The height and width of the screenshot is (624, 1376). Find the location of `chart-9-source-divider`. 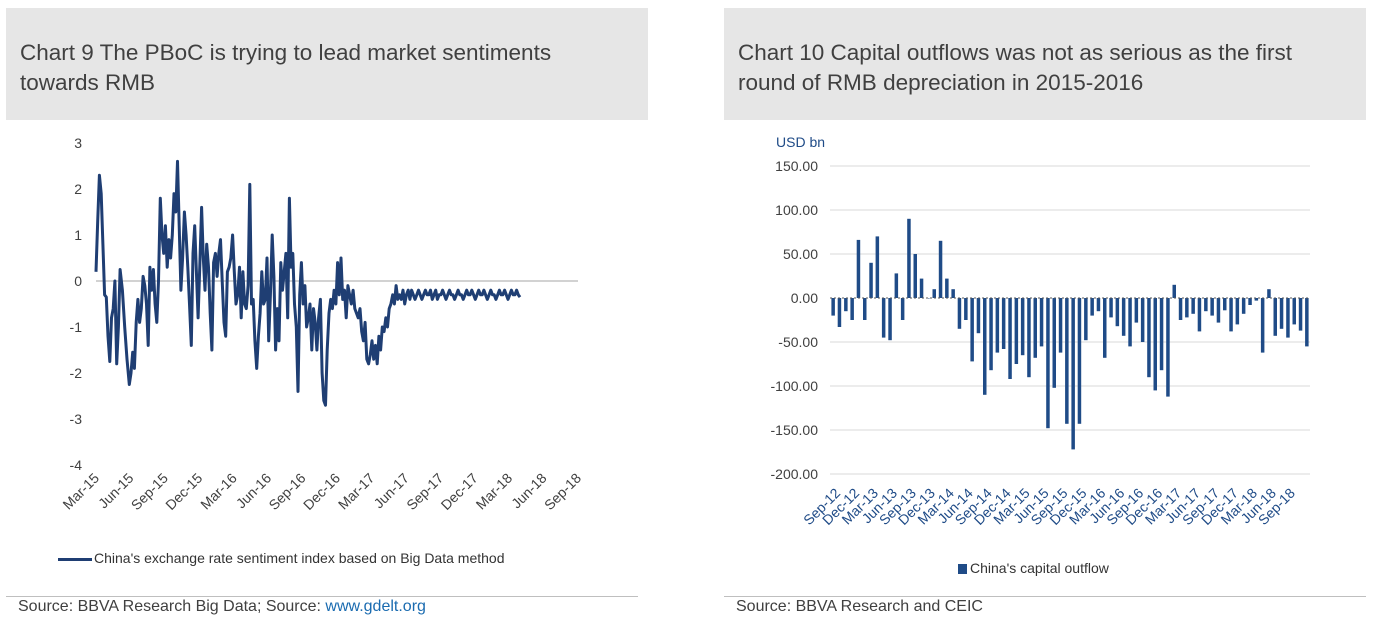

chart-9-source-divider is located at coordinates (322, 596).